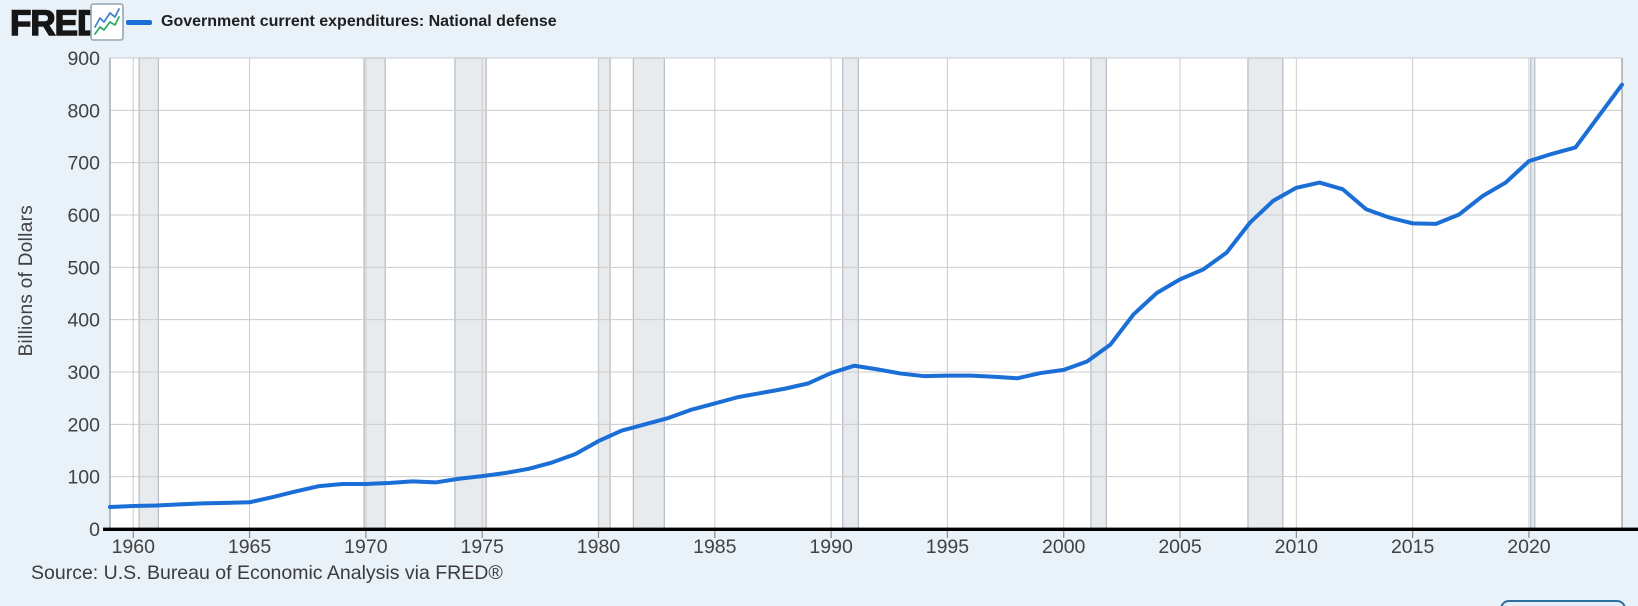 This screenshot has width=1638, height=606. What do you see at coordinates (1180, 547) in the screenshot?
I see `x-tick-label: 2005` at bounding box center [1180, 547].